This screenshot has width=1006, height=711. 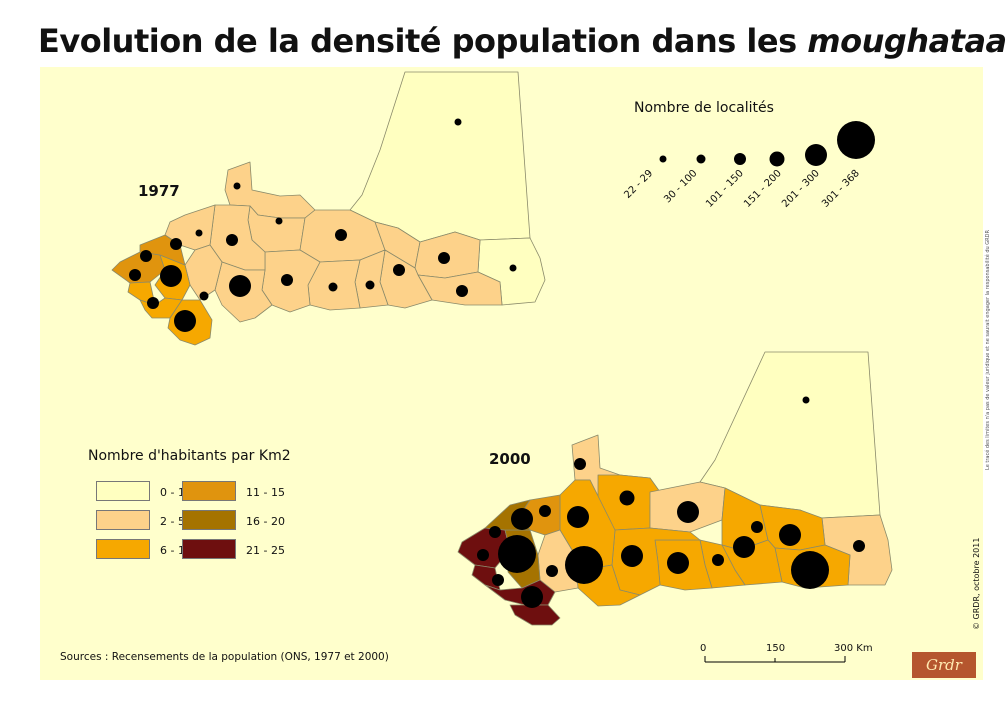 I want to click on scale-bar, so click(x=775, y=659).